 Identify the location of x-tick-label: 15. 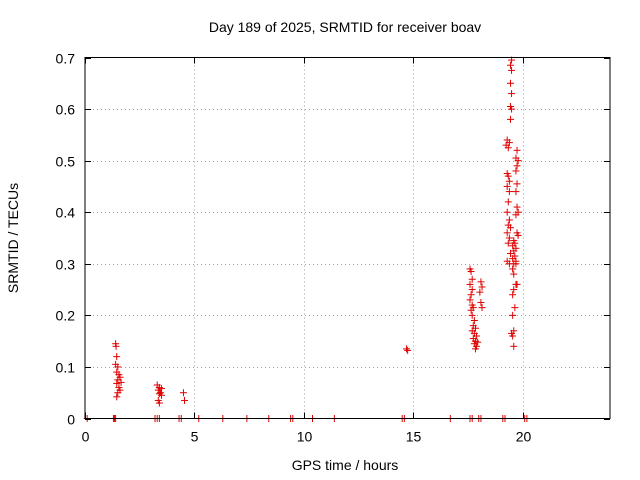
(414, 437).